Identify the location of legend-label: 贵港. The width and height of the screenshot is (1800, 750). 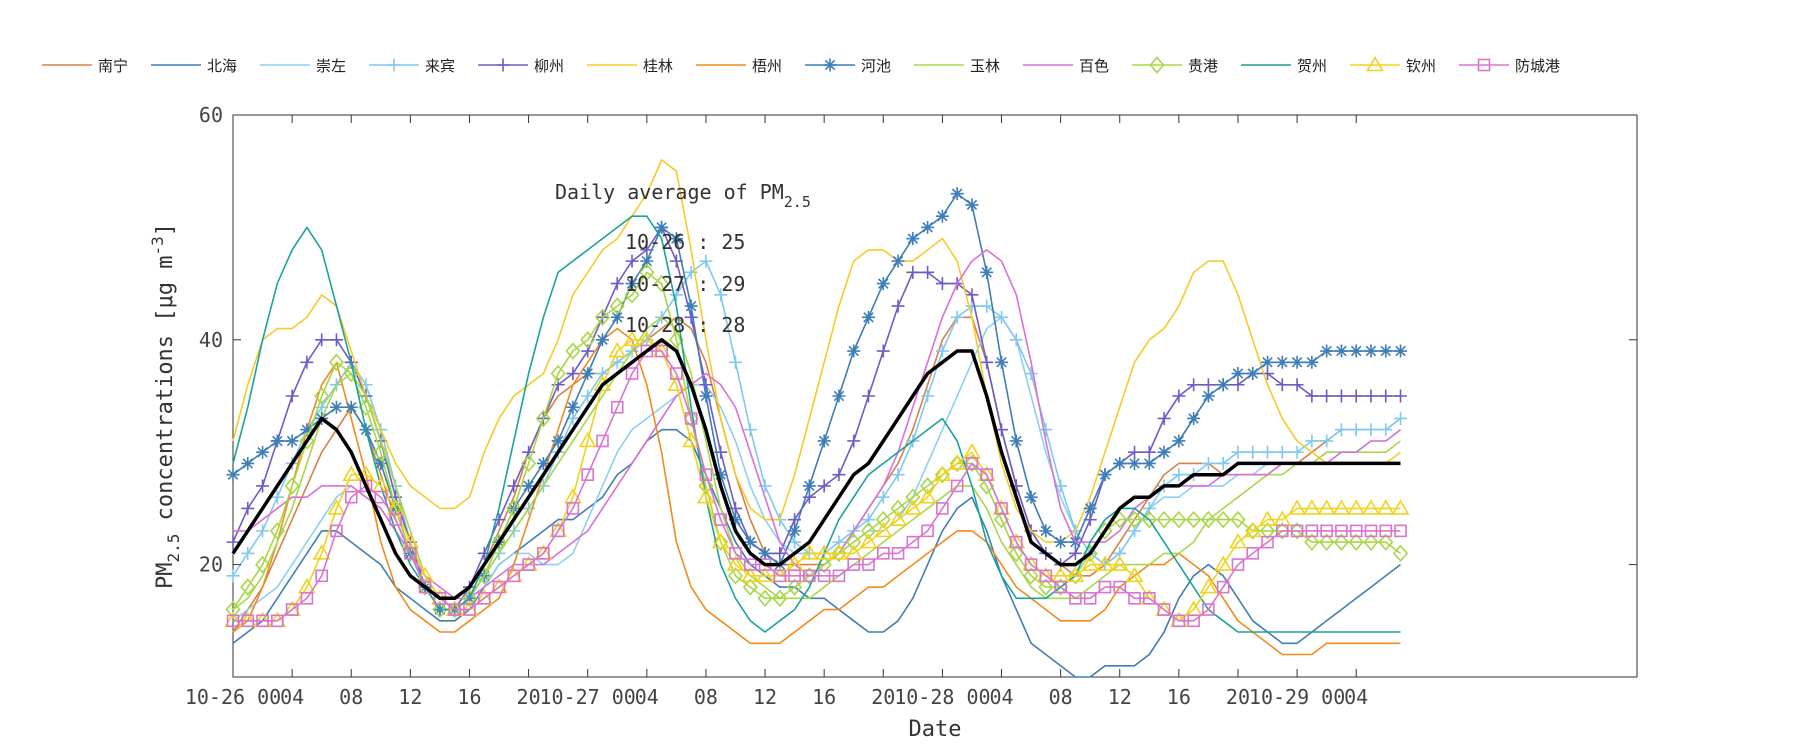
(1203, 66).